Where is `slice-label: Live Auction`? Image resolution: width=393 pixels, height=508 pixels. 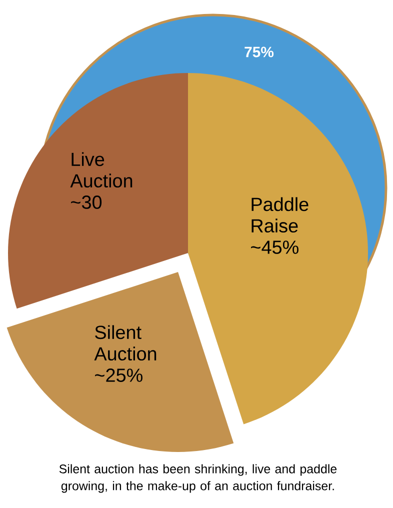
slice-label: Live Auction is located at coordinates (101, 170).